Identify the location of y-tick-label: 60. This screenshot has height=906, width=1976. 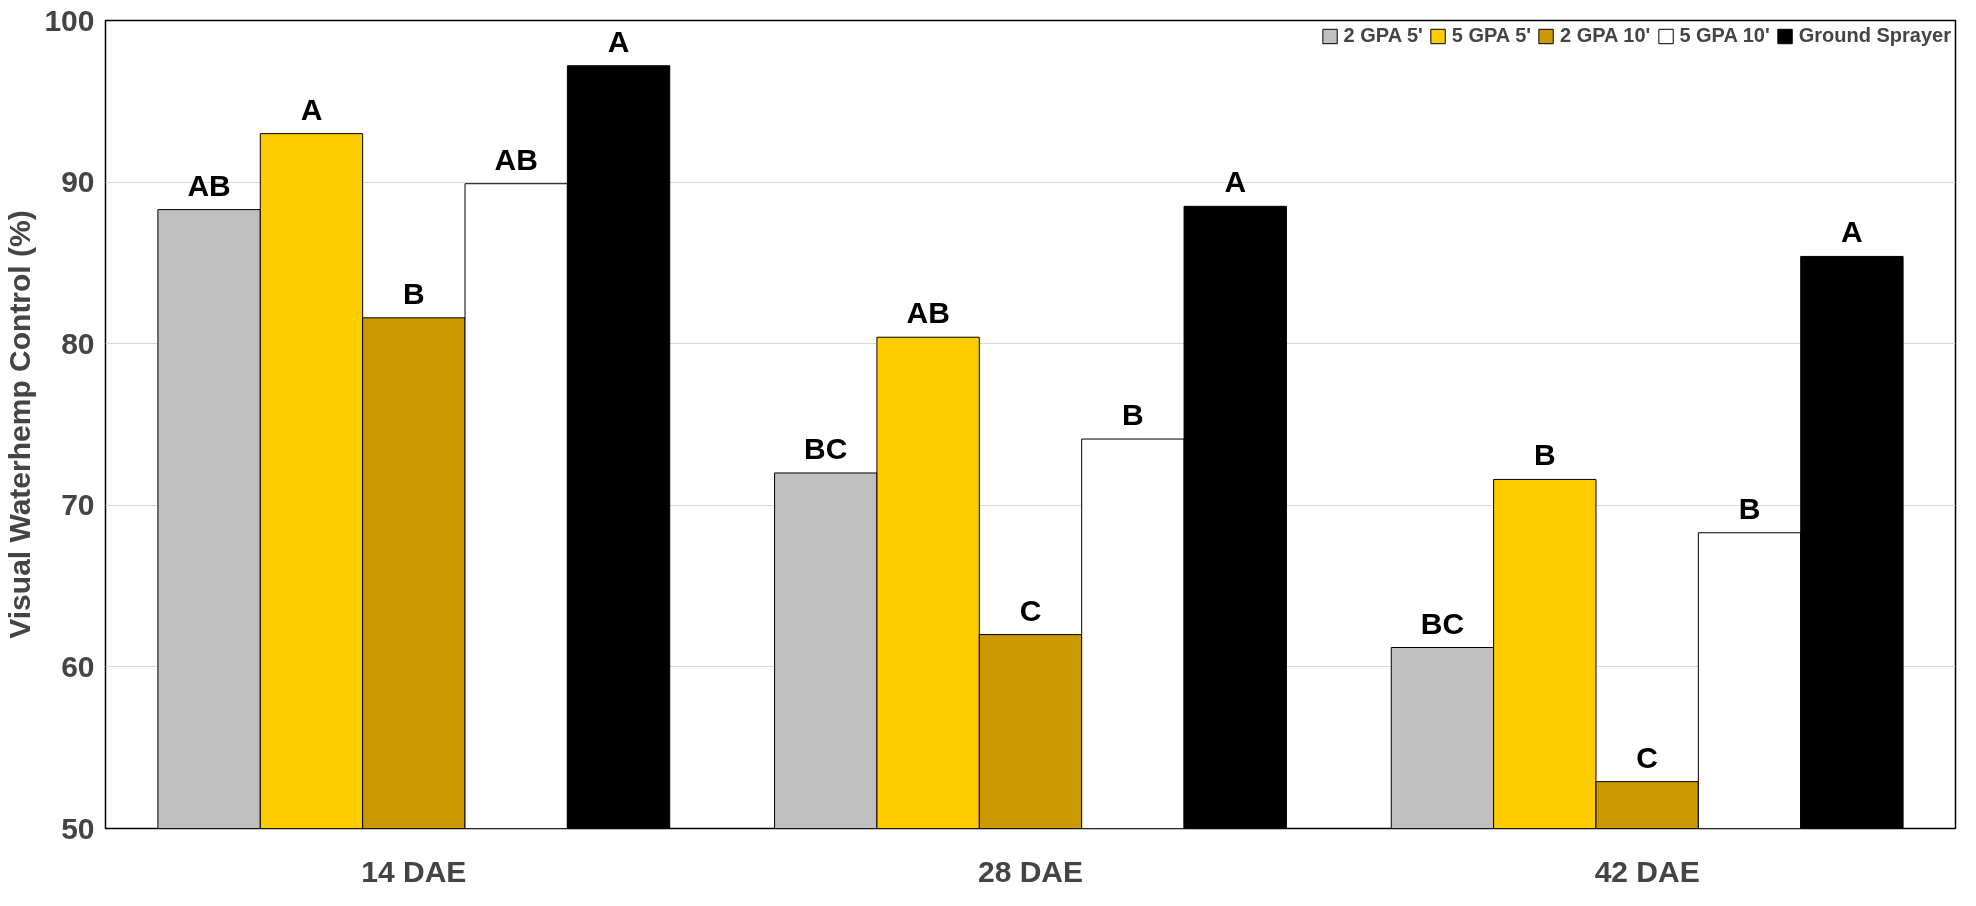
(78, 666).